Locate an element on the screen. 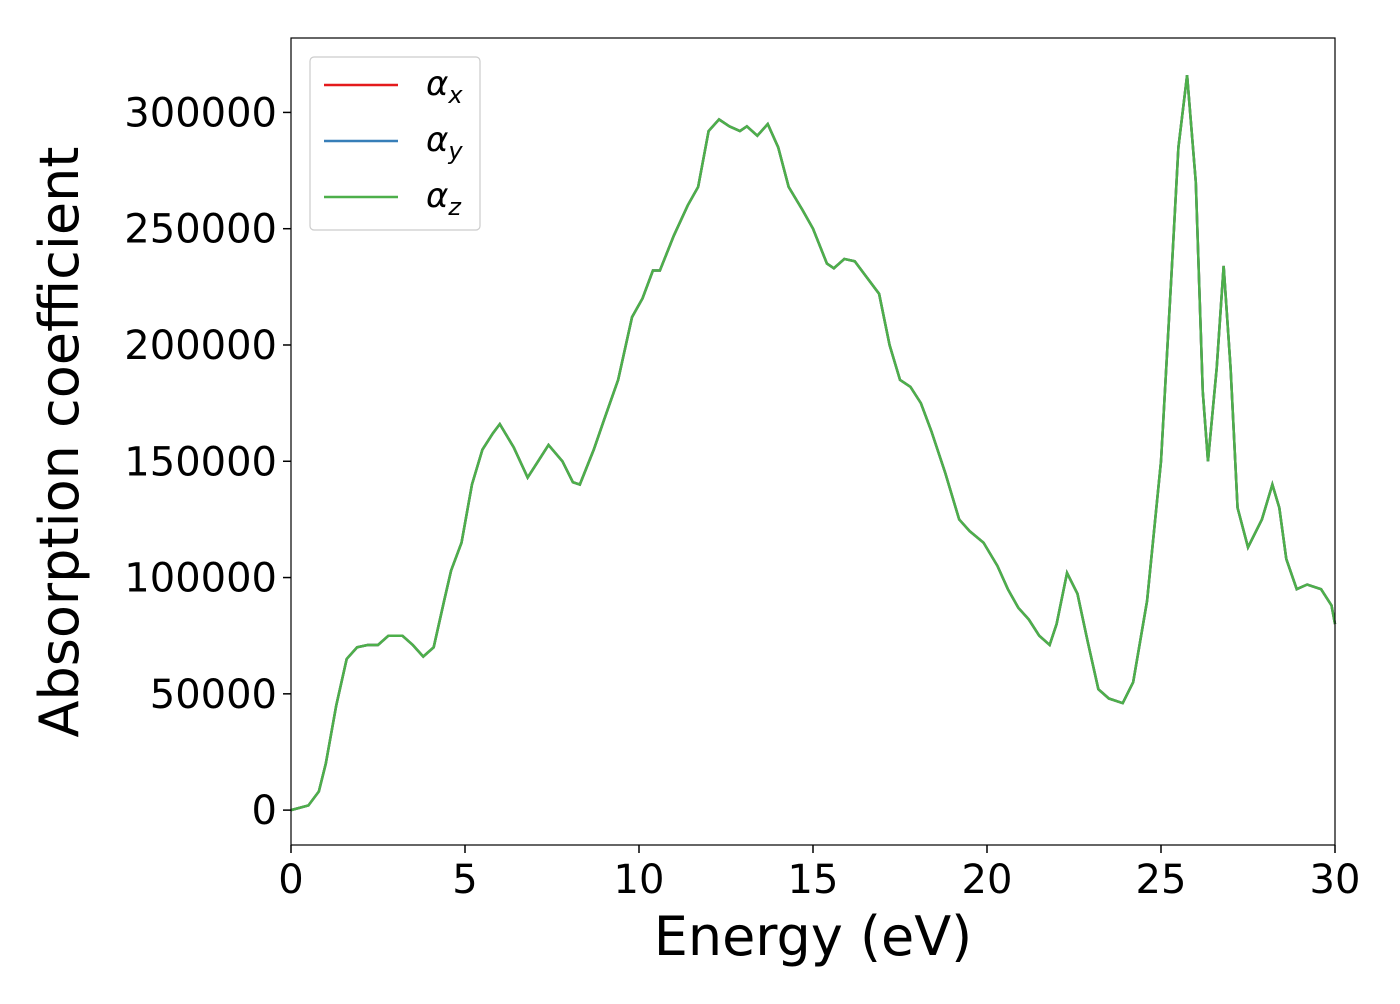 This screenshot has width=1400, height=1004. y-tick-label: 0 is located at coordinates (264, 811).